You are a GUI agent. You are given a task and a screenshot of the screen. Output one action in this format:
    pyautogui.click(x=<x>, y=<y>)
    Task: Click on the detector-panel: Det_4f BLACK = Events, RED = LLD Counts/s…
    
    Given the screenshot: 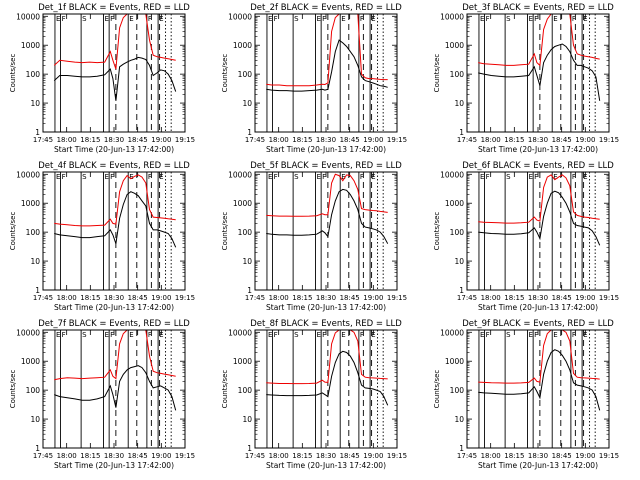 What is the action you would take?
    pyautogui.click(x=102, y=236)
    